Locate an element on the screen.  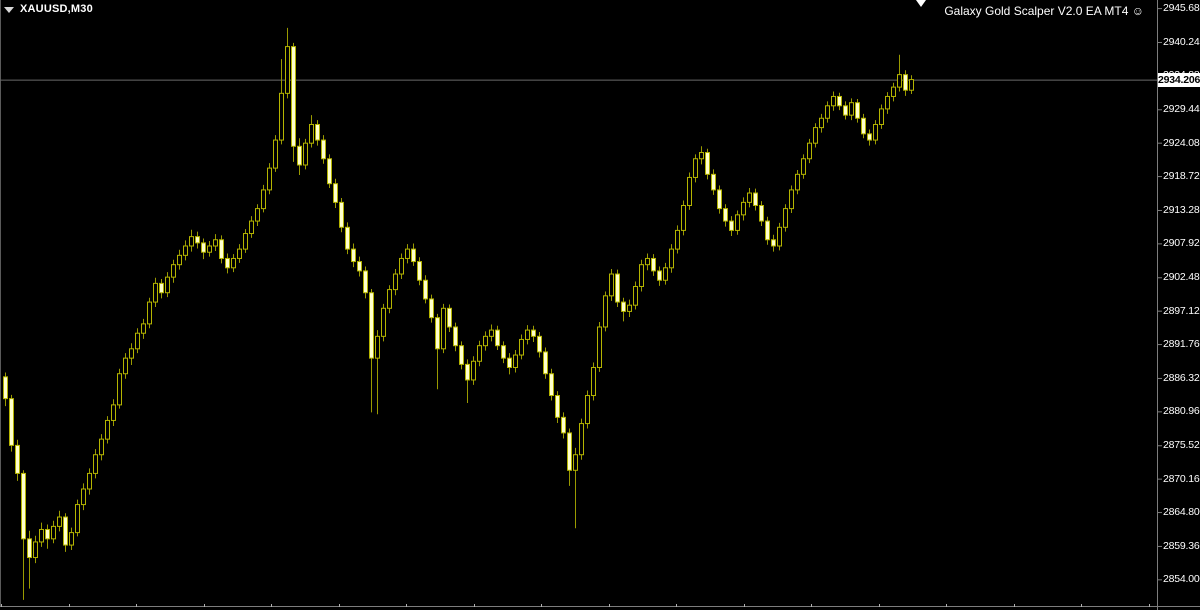
symbol-label-text: XAUUSD,M30 is located at coordinates (56, 9).